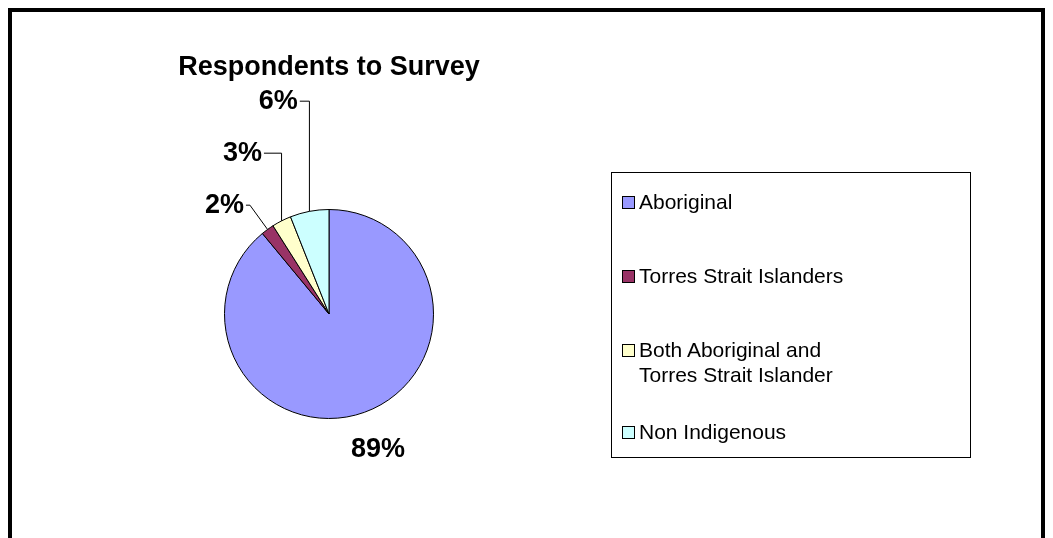  I want to click on legend-label: Aboriginal, so click(686, 201).